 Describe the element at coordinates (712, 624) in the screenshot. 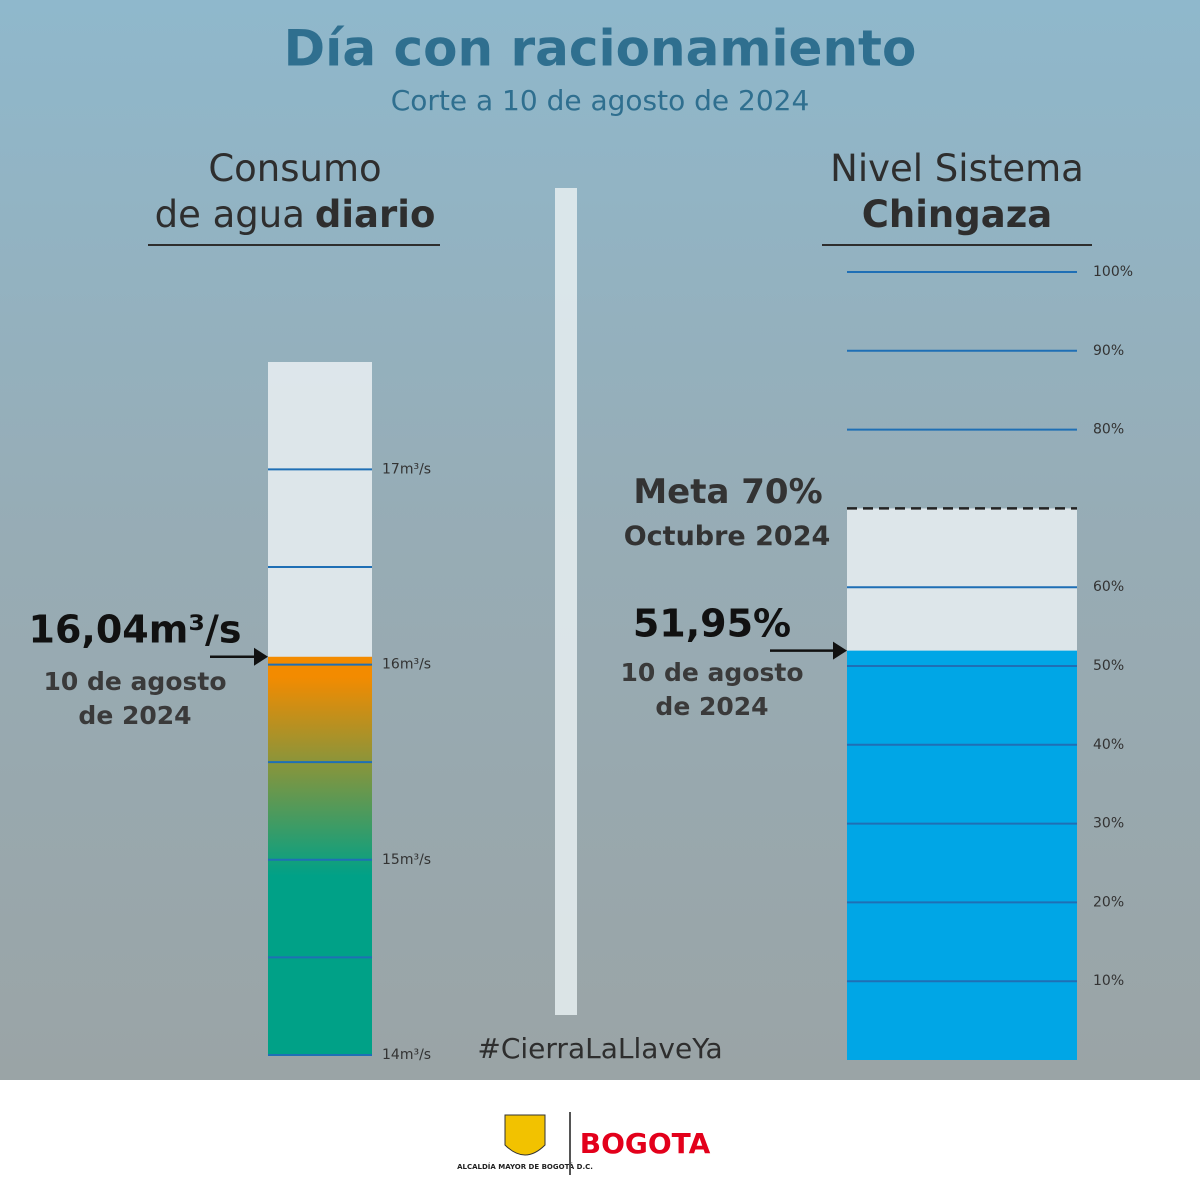

I see `value-label: 51,95%` at that location.